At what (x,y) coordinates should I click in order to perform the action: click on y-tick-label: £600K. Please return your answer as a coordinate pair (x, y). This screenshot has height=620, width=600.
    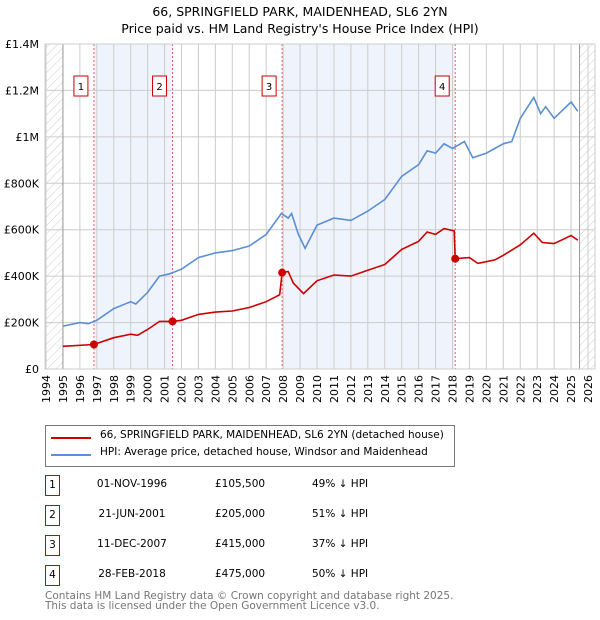
    Looking at the image, I should click on (22, 230).